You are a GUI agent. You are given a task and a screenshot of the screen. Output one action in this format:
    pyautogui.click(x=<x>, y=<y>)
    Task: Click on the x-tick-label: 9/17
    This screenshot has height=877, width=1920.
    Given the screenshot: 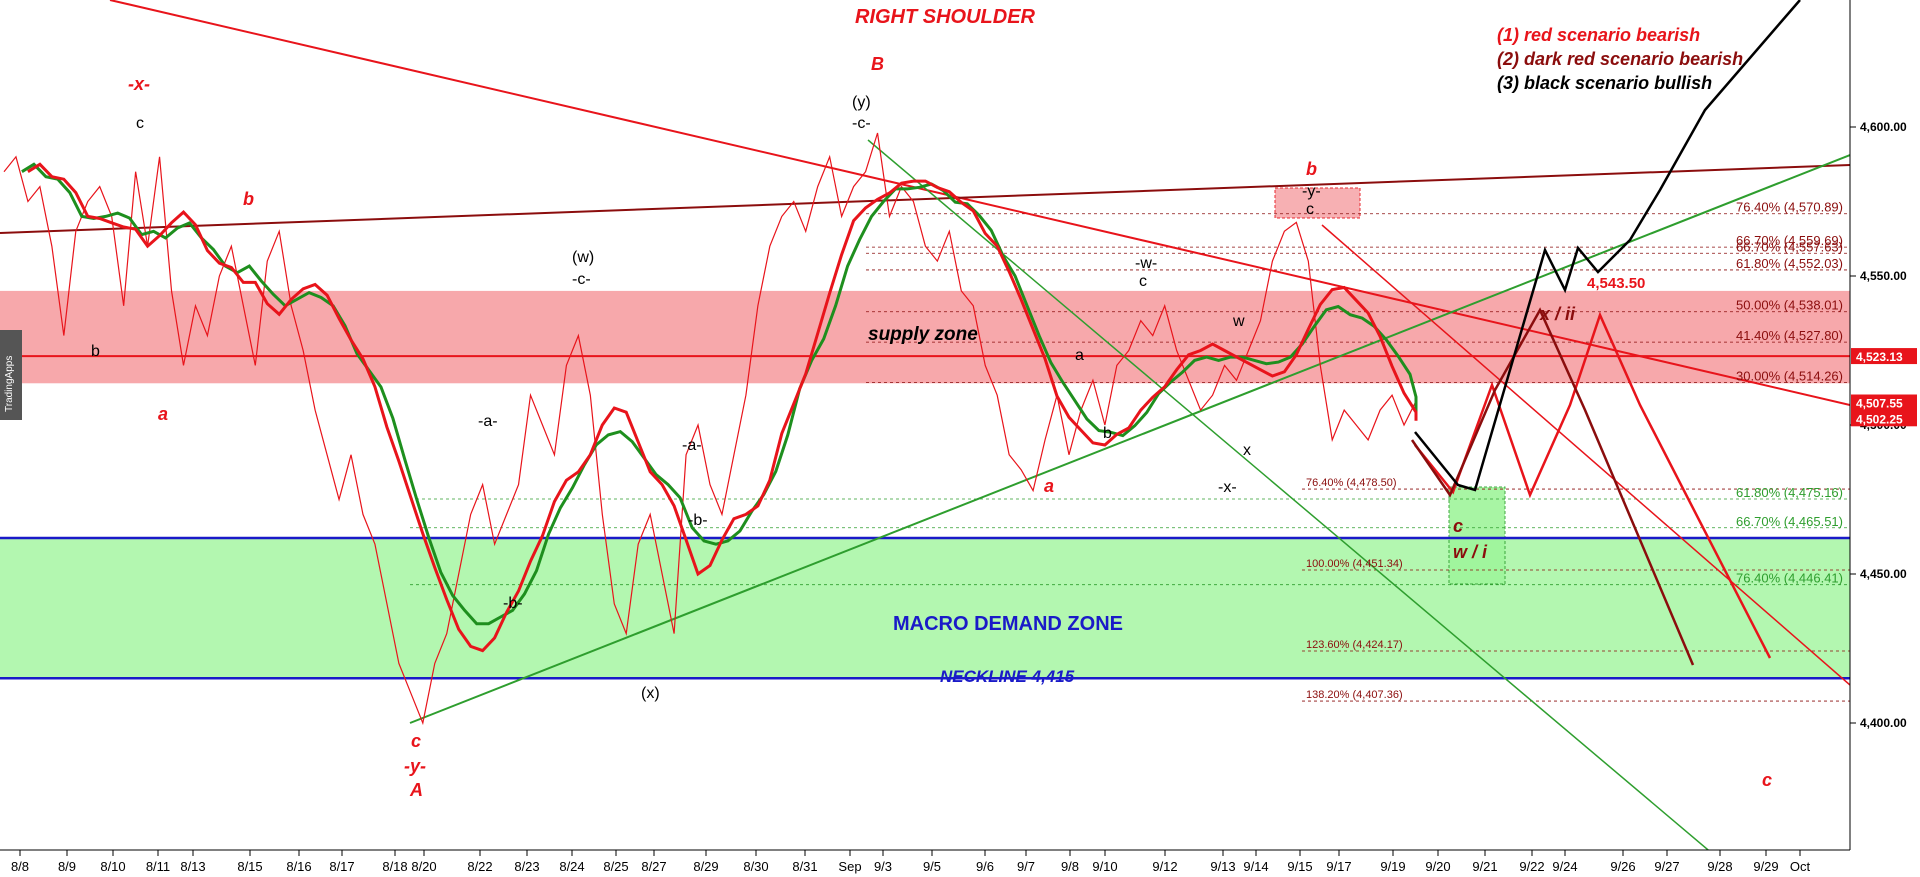 What is the action you would take?
    pyautogui.click(x=1338, y=866)
    